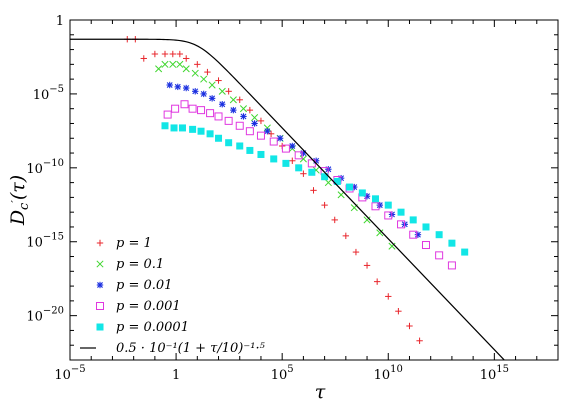  What do you see at coordinates (48, 93) in the screenshot?
I see `y-tick-label: 10−5` at bounding box center [48, 93].